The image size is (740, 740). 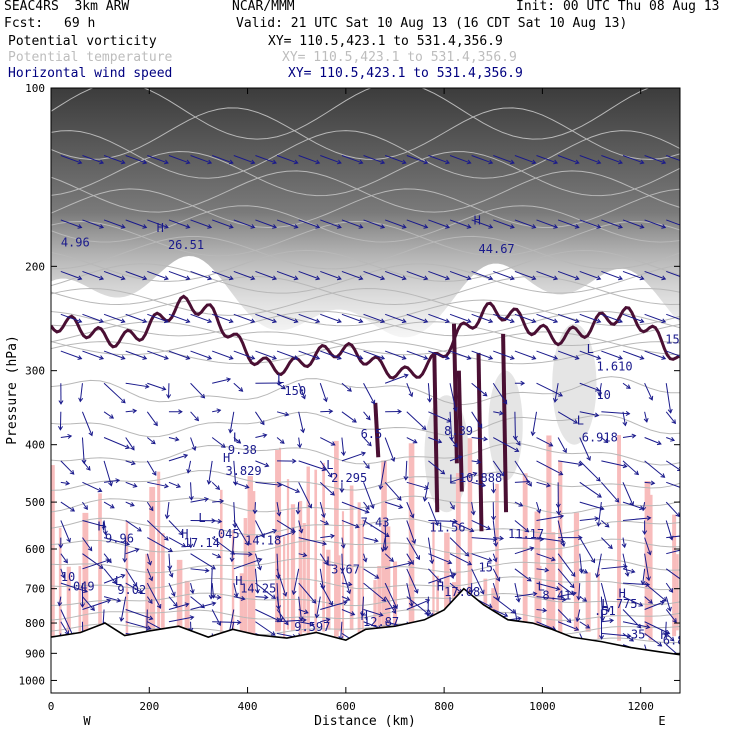 I want to click on contour-label: .51, so click(x=605, y=611).